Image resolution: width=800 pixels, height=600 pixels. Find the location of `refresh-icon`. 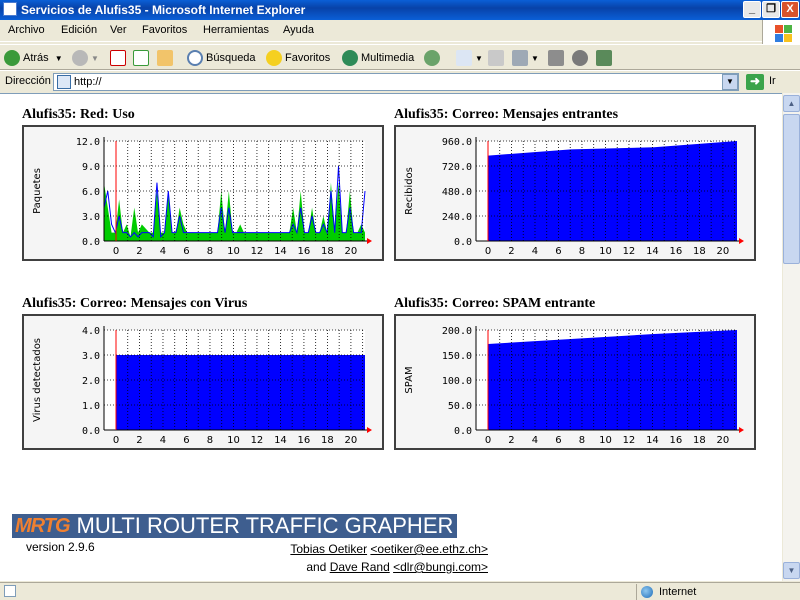

refresh-icon is located at coordinates (141, 58).